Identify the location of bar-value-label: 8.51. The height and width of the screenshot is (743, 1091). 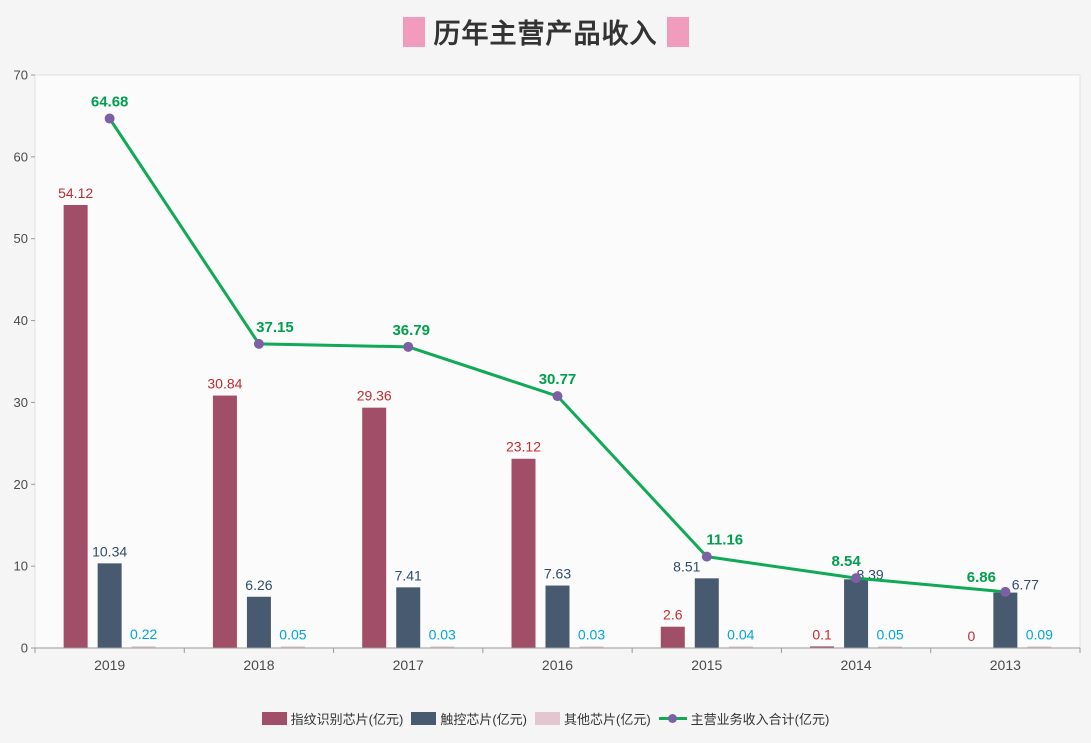
(686, 566).